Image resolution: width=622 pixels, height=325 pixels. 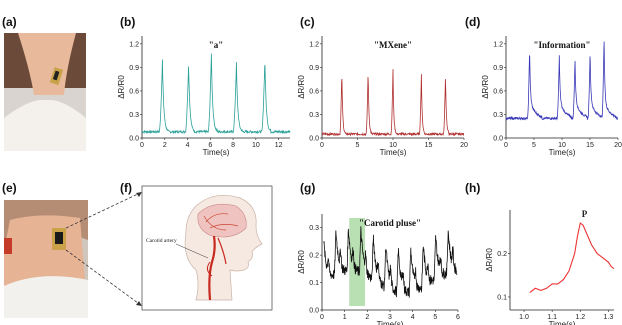 What do you see at coordinates (562, 45) in the screenshot?
I see `chart-title: "Information"` at bounding box center [562, 45].